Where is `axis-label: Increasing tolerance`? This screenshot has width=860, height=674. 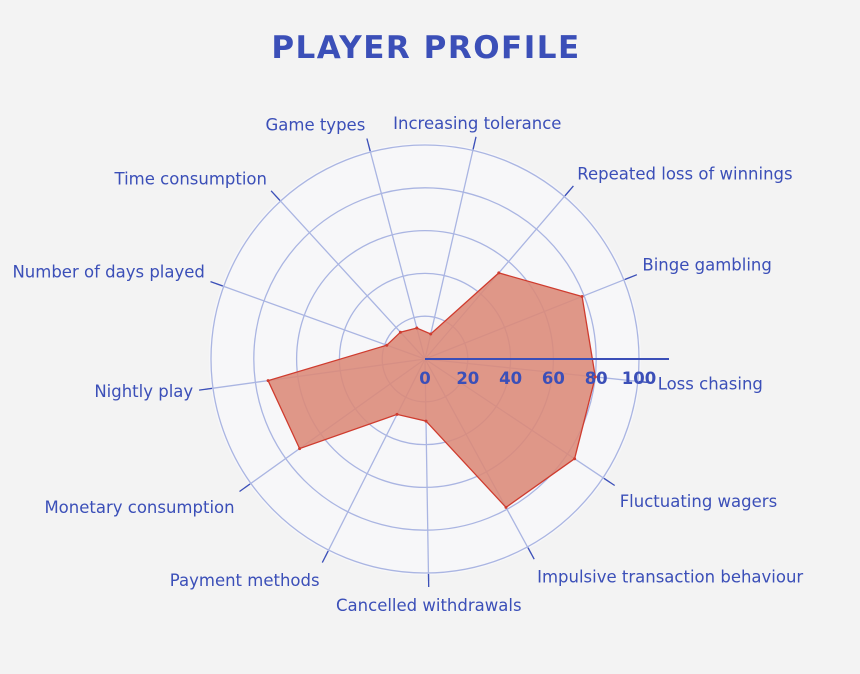 axis-label: Increasing tolerance is located at coordinates (477, 123).